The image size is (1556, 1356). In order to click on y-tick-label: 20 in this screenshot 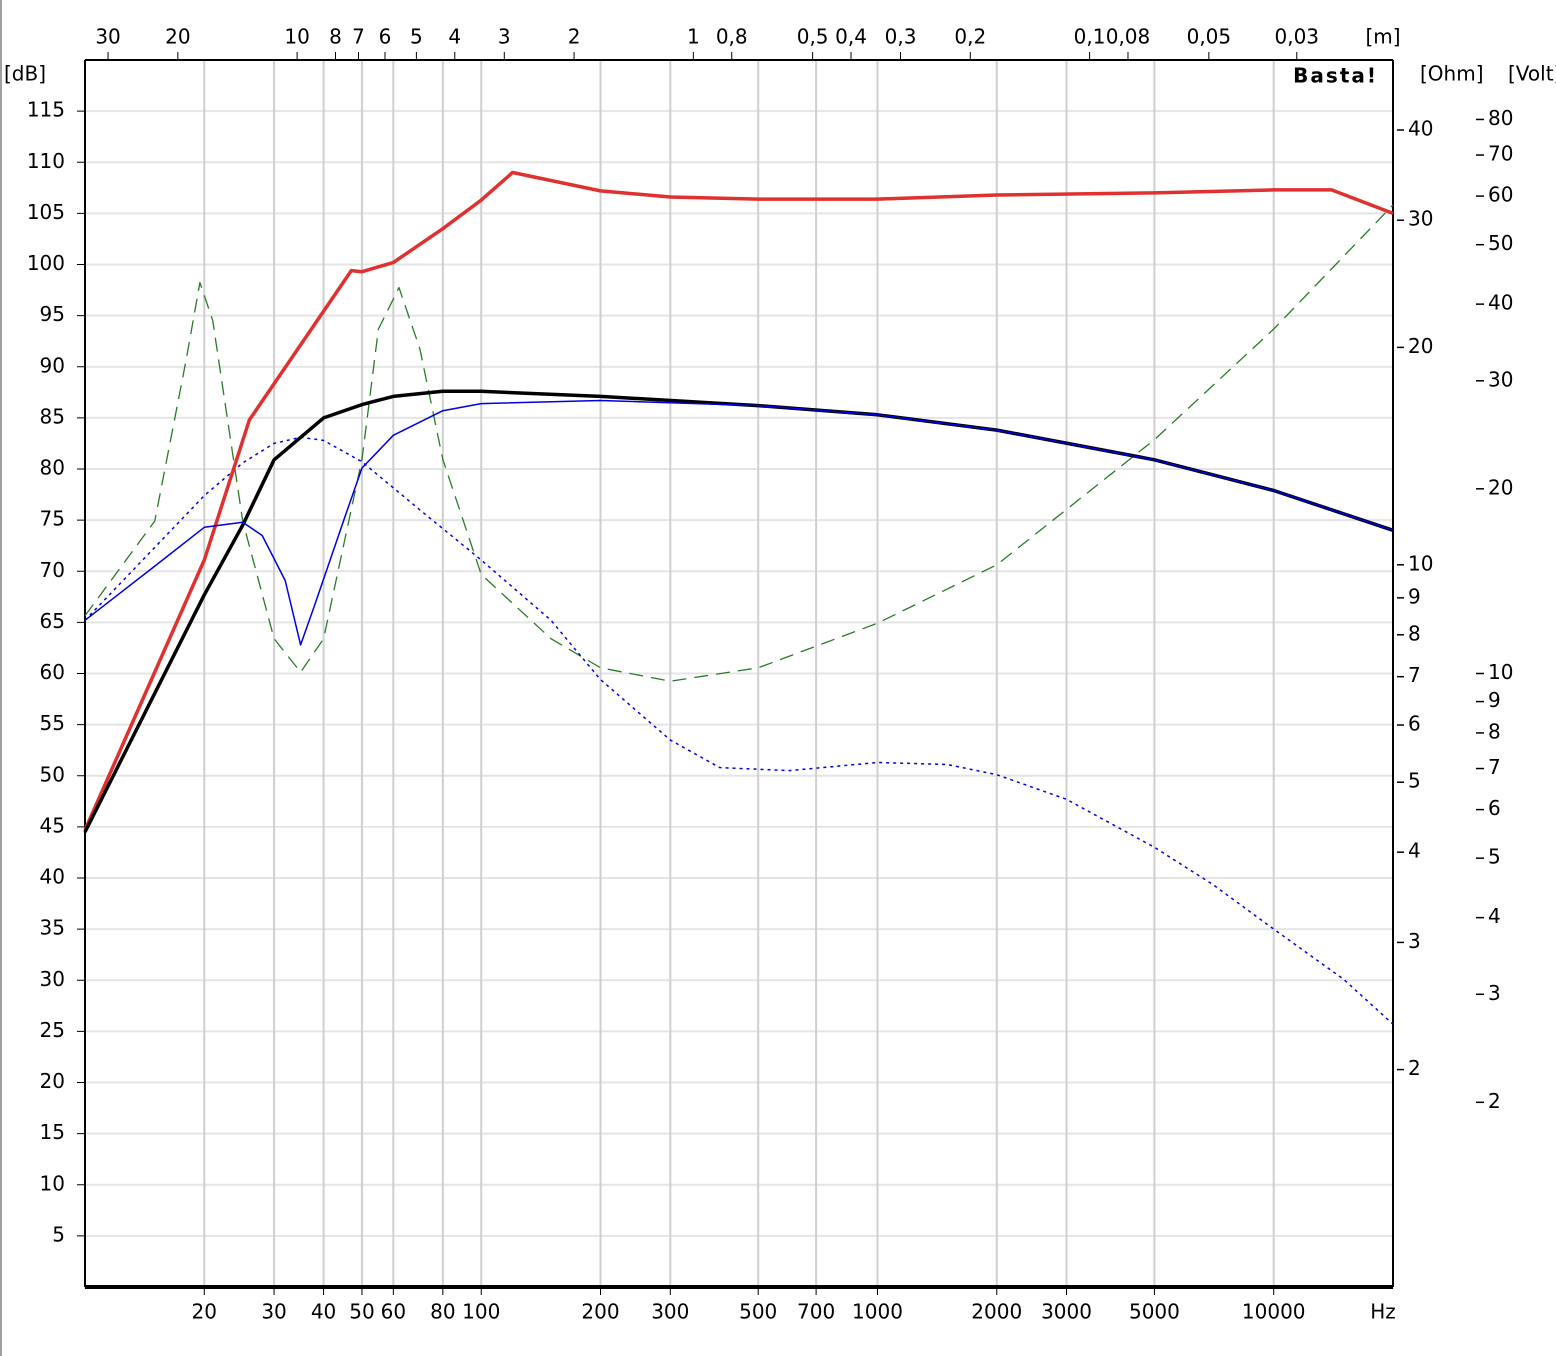, I will do `click(52, 1081)`.